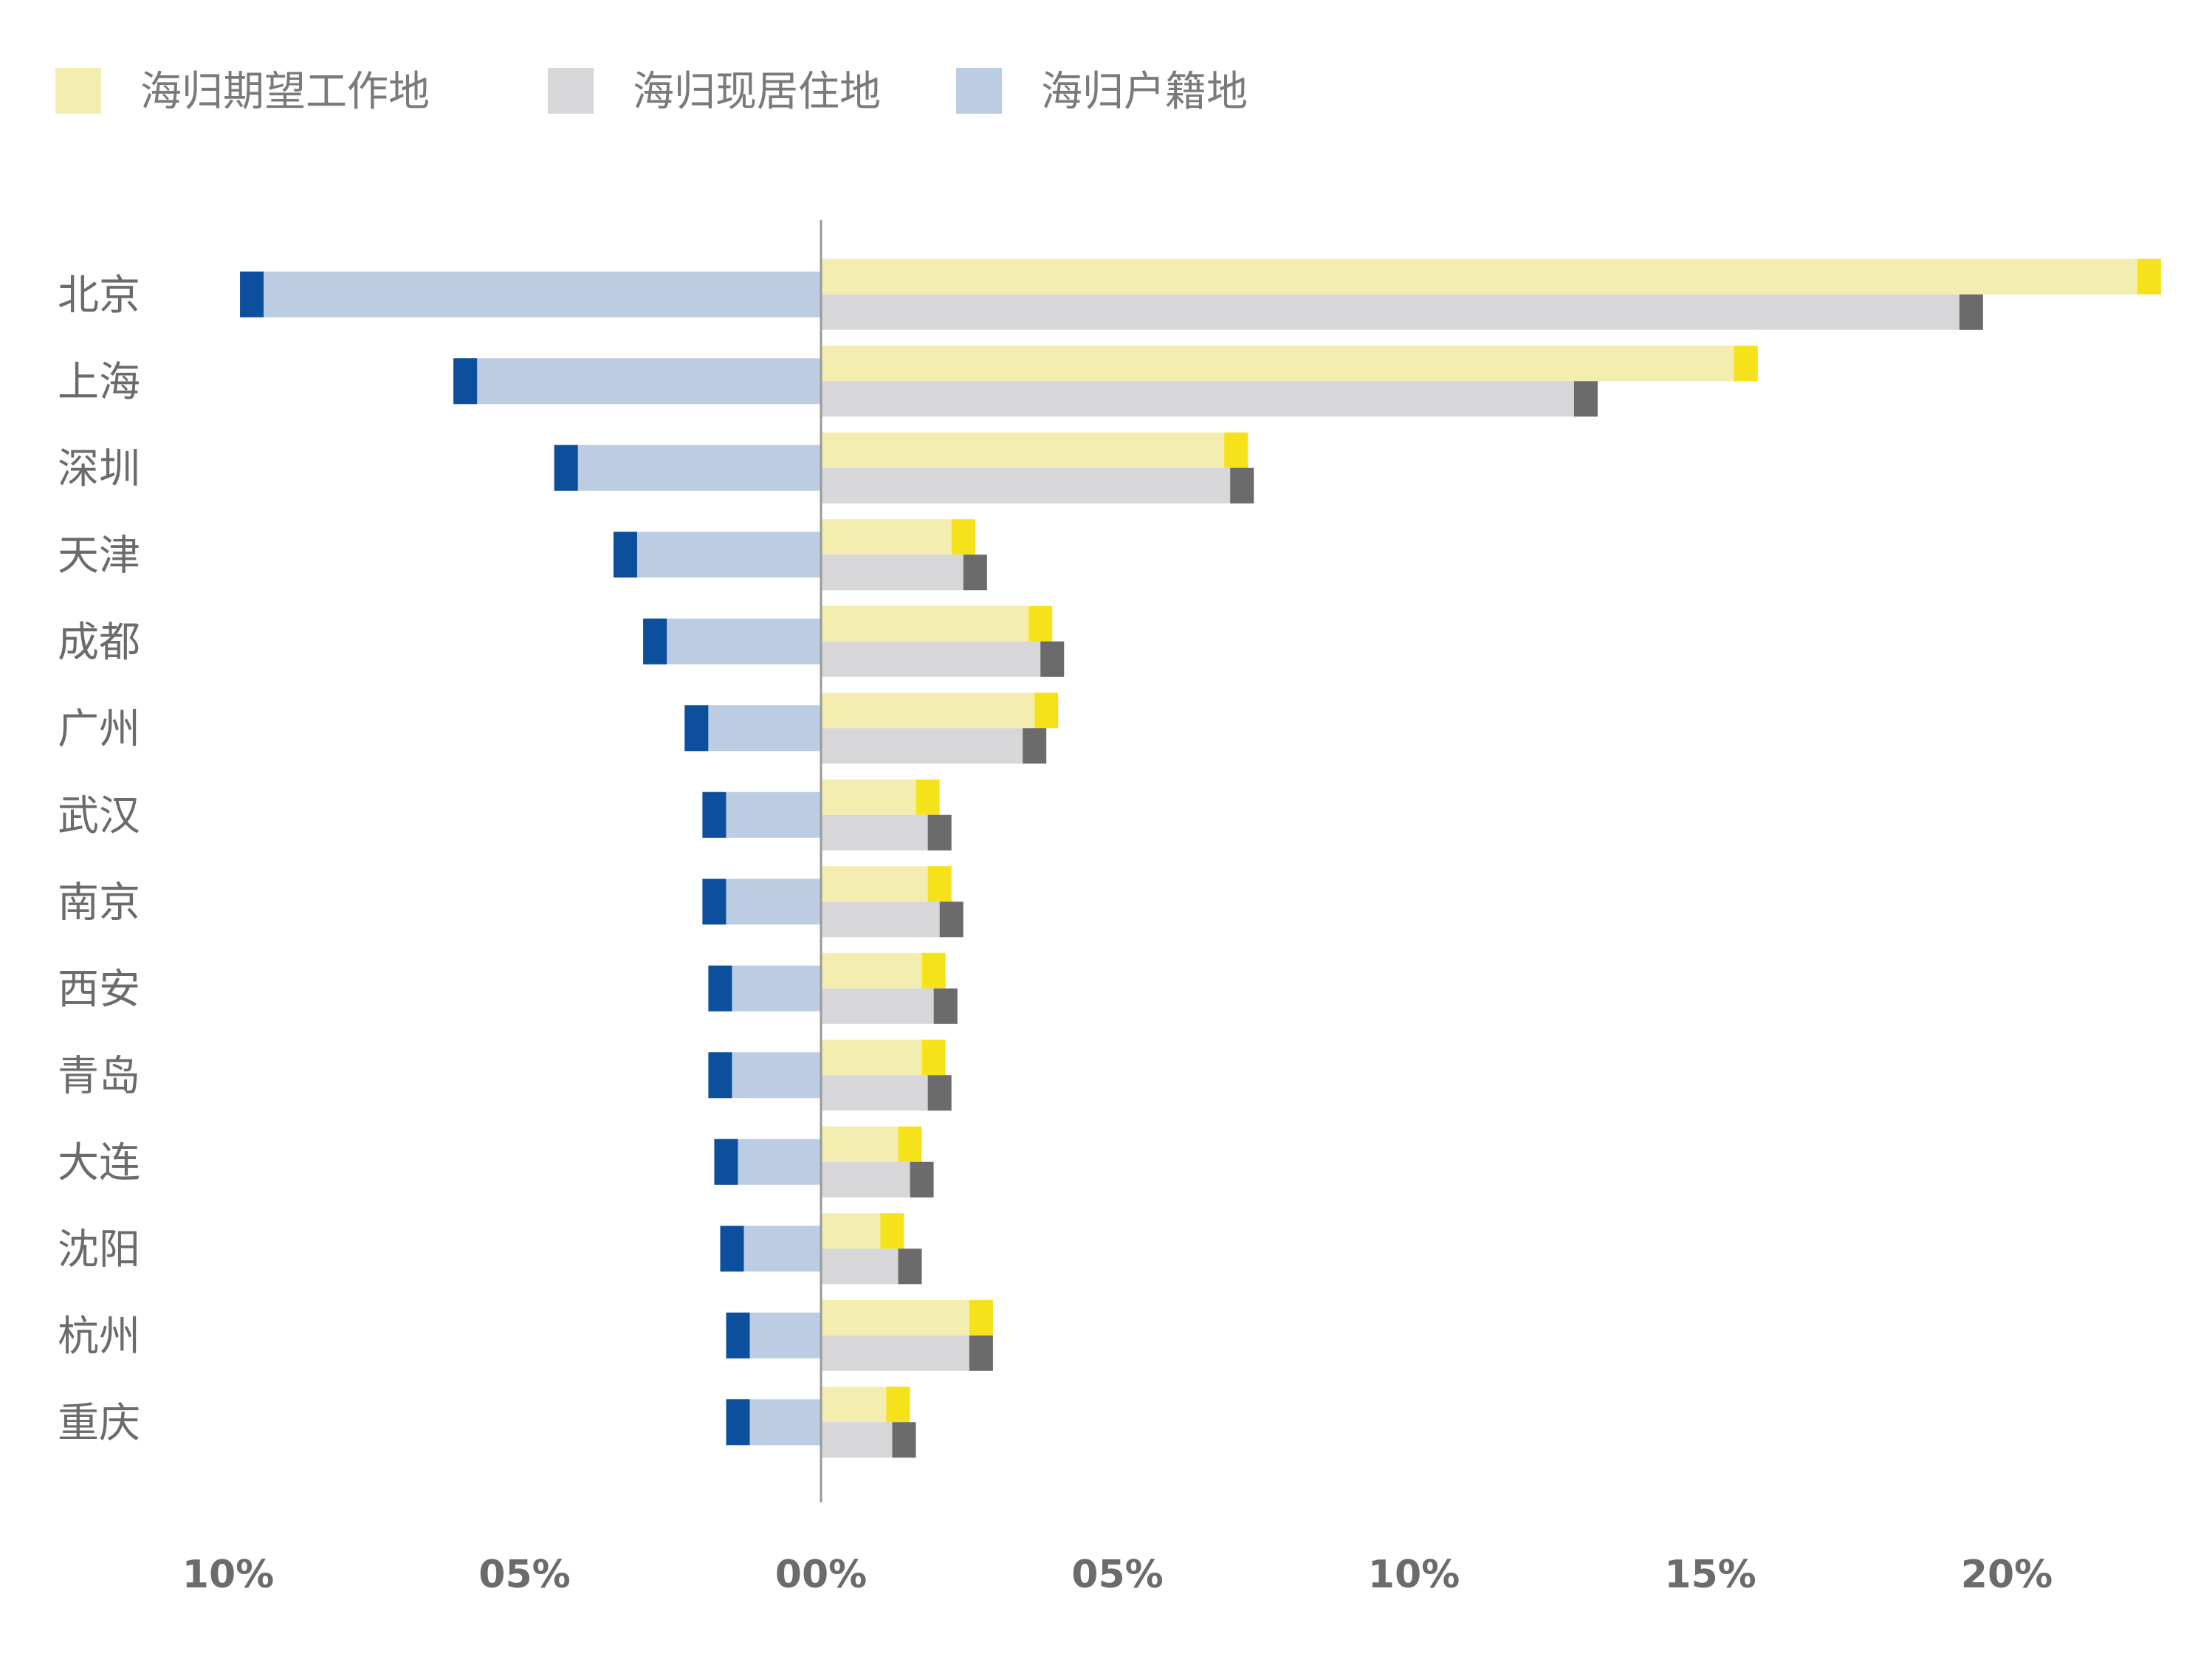 Image resolution: width=2212 pixels, height=1676 pixels. I want to click on category-label: 西安, so click(99, 990).